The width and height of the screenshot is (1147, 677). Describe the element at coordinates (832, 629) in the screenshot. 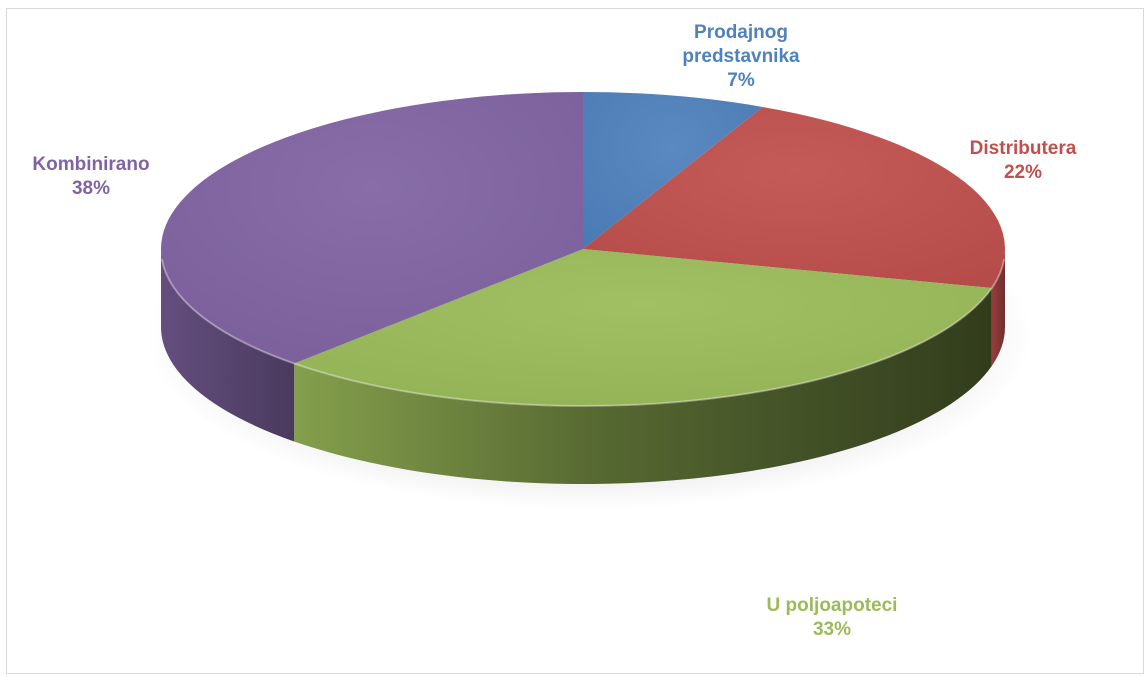

I see `data-label-value: 33%` at that location.